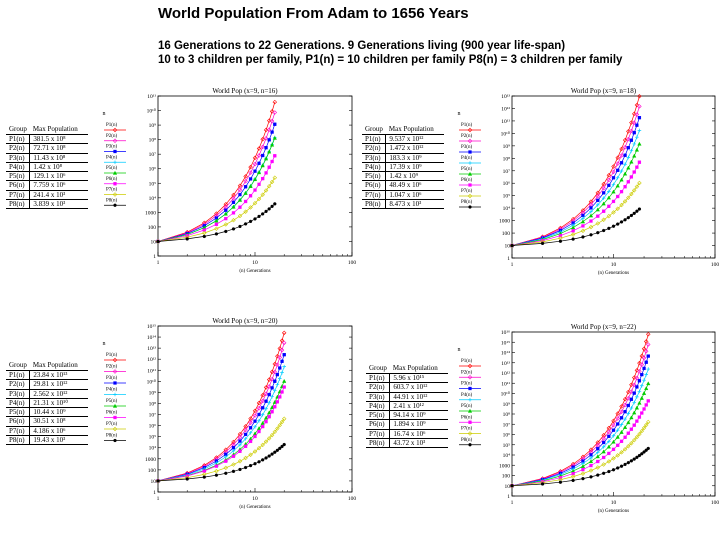 The width and height of the screenshot is (719, 539). I want to click on max-cell: 72.71 x 10⁸, so click(58, 148).